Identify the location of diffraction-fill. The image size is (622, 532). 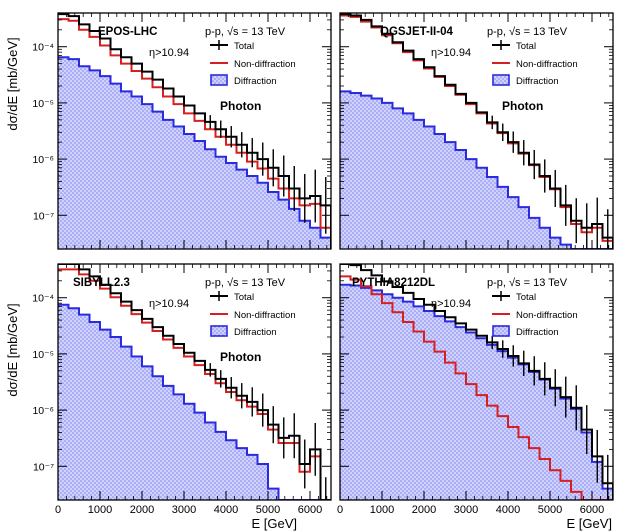
(476, 170).